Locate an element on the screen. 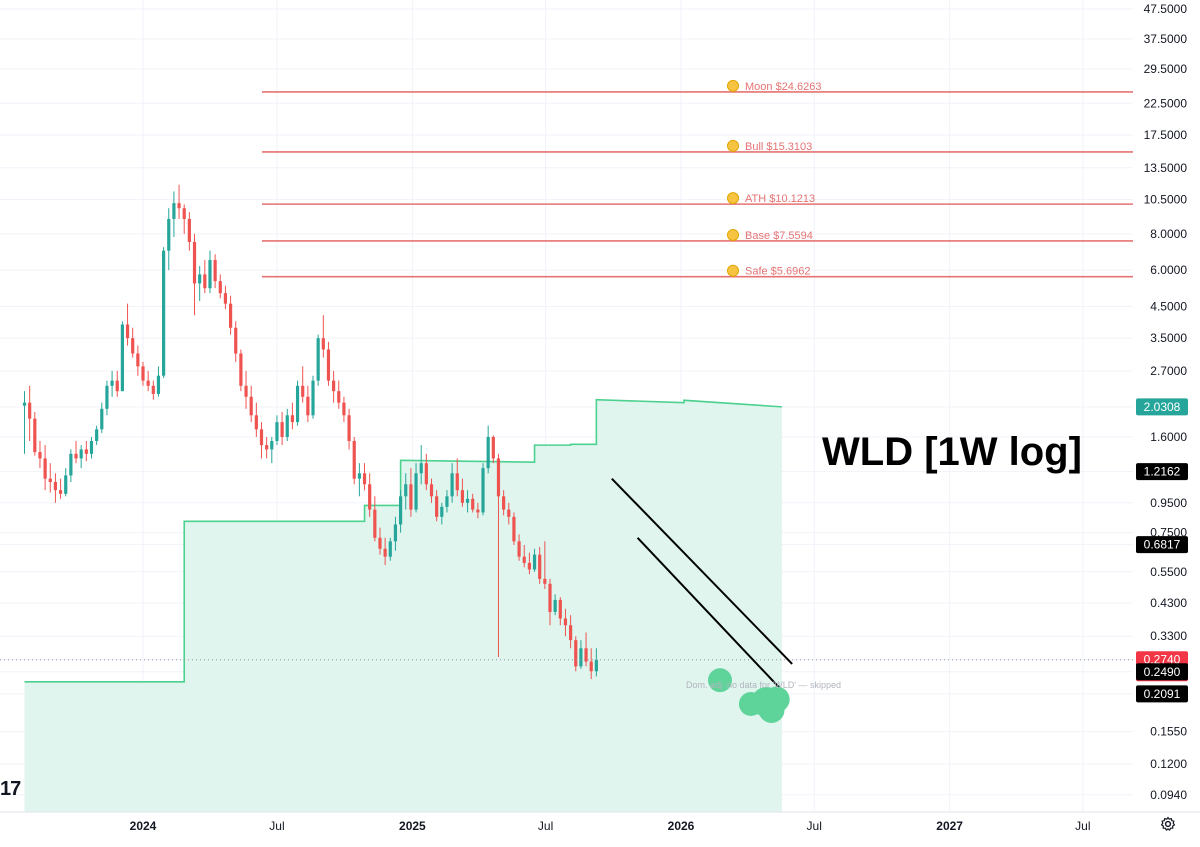  x-axis: 2024 Jul 2025 Jul 2026 Jul 2027 Jul is located at coordinates (600, 822).